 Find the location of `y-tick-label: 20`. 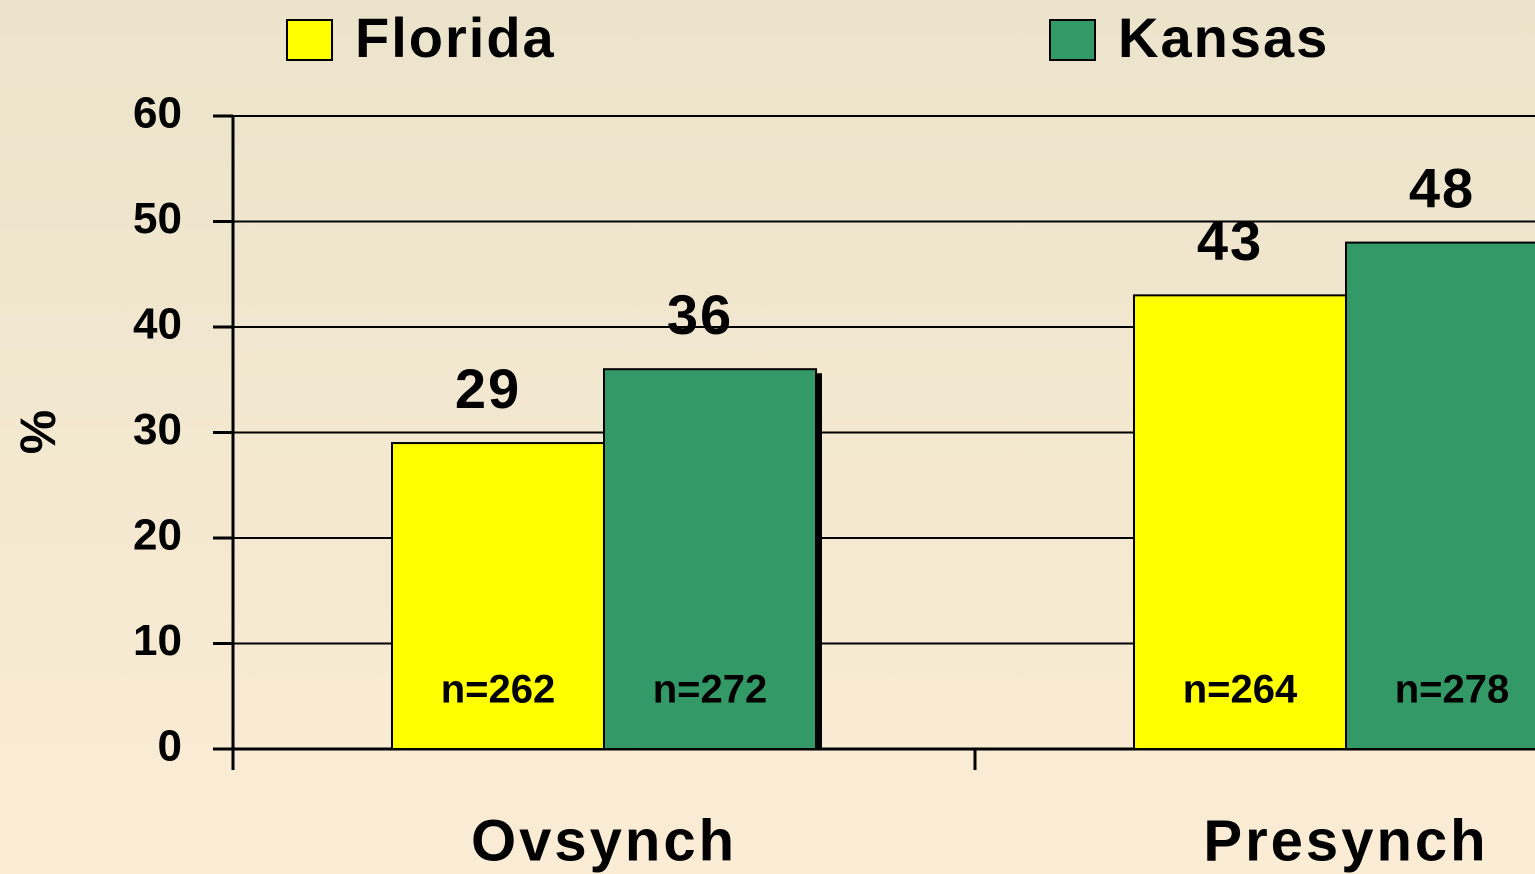

y-tick-label: 20 is located at coordinates (157, 535).